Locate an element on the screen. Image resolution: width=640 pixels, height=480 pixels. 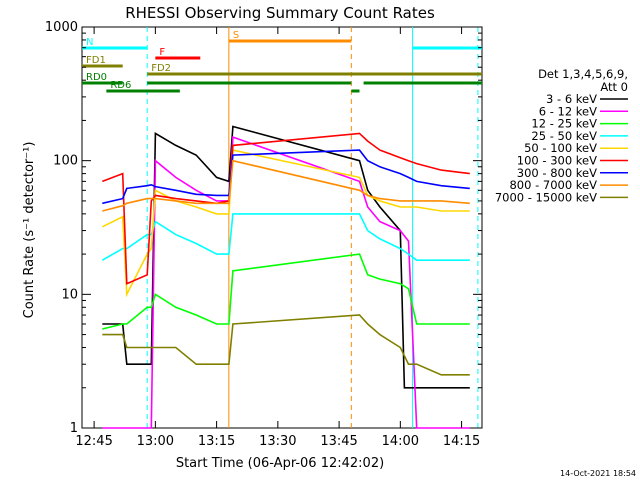
flag-label-2: S is located at coordinates (236, 35).